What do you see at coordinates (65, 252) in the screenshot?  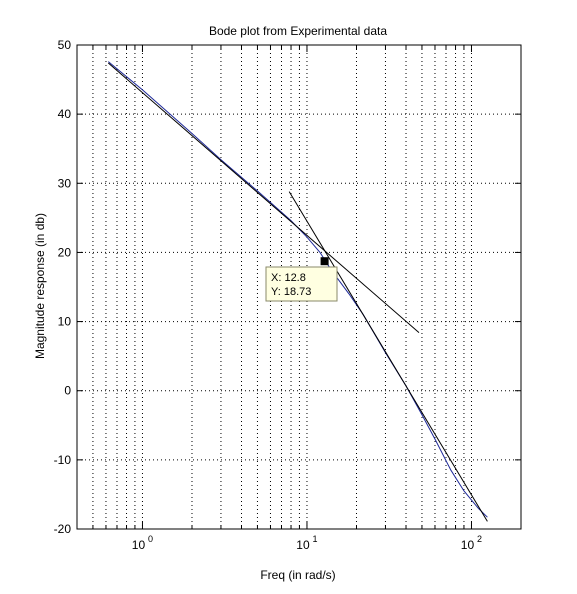 I see `y-tick-label: 20` at bounding box center [65, 252].